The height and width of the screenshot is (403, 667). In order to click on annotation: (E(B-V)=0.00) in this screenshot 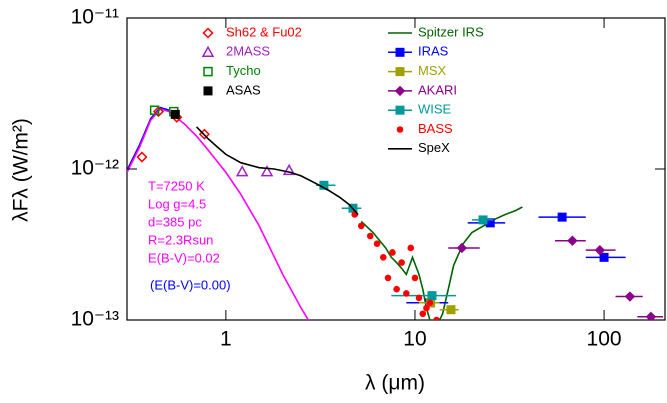, I will do `click(190, 284)`.